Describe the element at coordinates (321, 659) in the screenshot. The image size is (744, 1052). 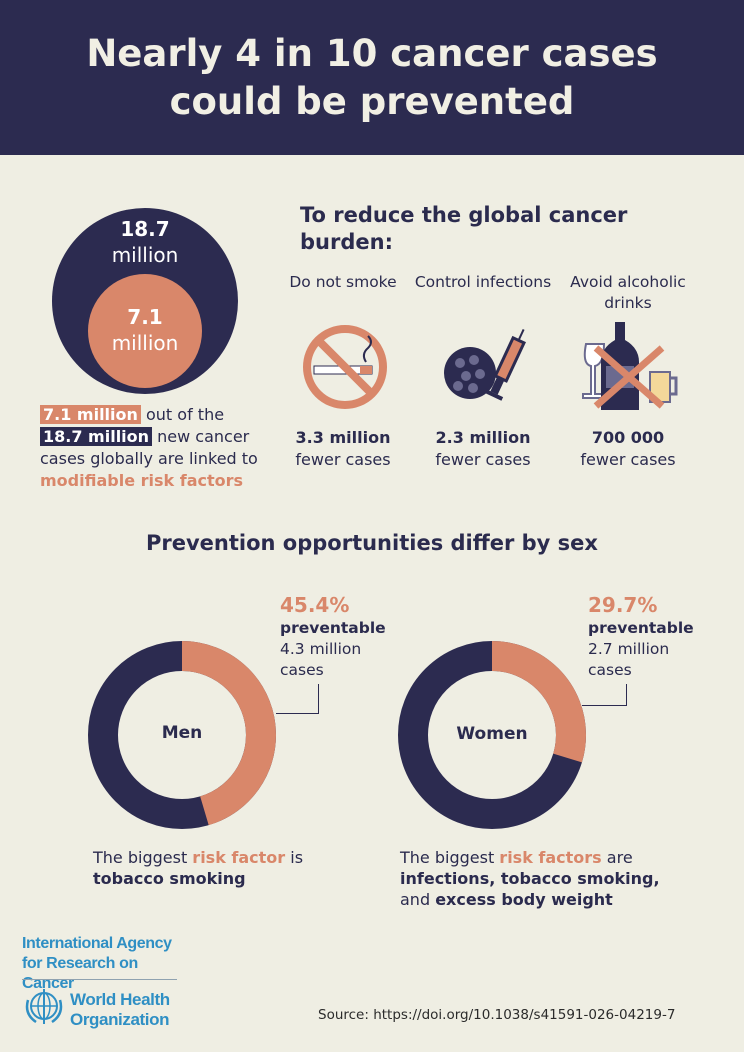
I see `cases-label: 4.3 million cases` at that location.